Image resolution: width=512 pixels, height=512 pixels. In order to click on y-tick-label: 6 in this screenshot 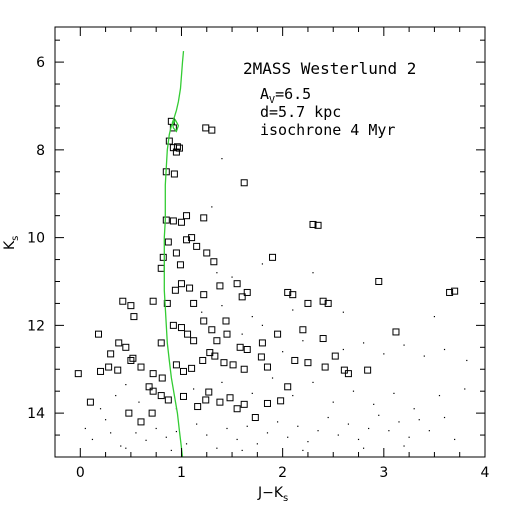, I will do `click(40, 63)`.